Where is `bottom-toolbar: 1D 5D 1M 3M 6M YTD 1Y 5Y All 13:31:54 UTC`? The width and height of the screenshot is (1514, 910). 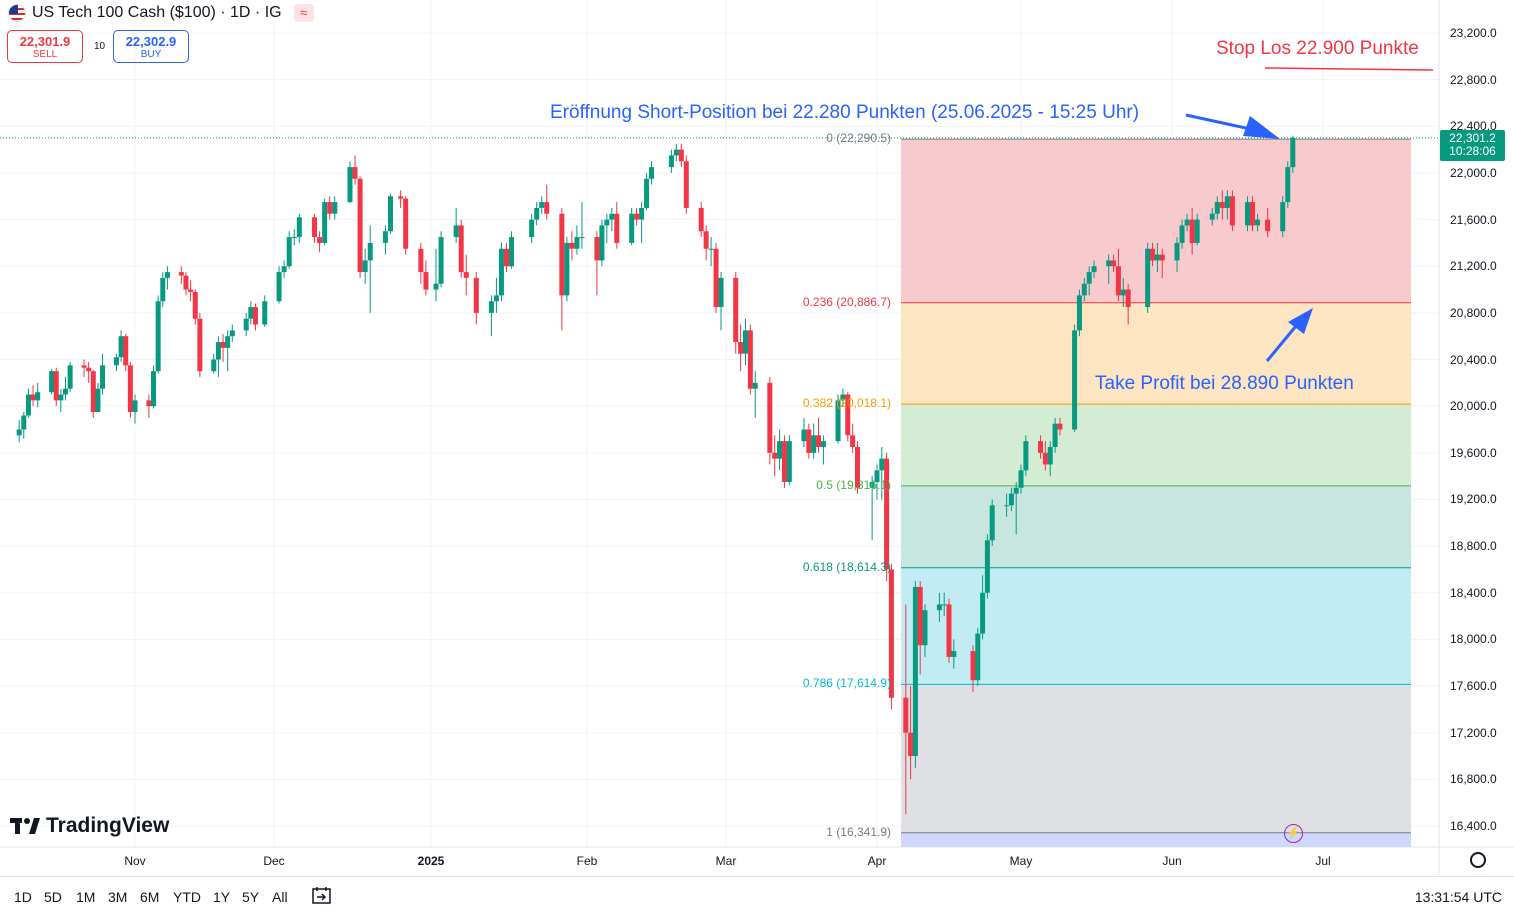
bottom-toolbar: 1D 5D 1M 3M 6M YTD 1Y 5Y All 13:31:54 UTC is located at coordinates (757, 893).